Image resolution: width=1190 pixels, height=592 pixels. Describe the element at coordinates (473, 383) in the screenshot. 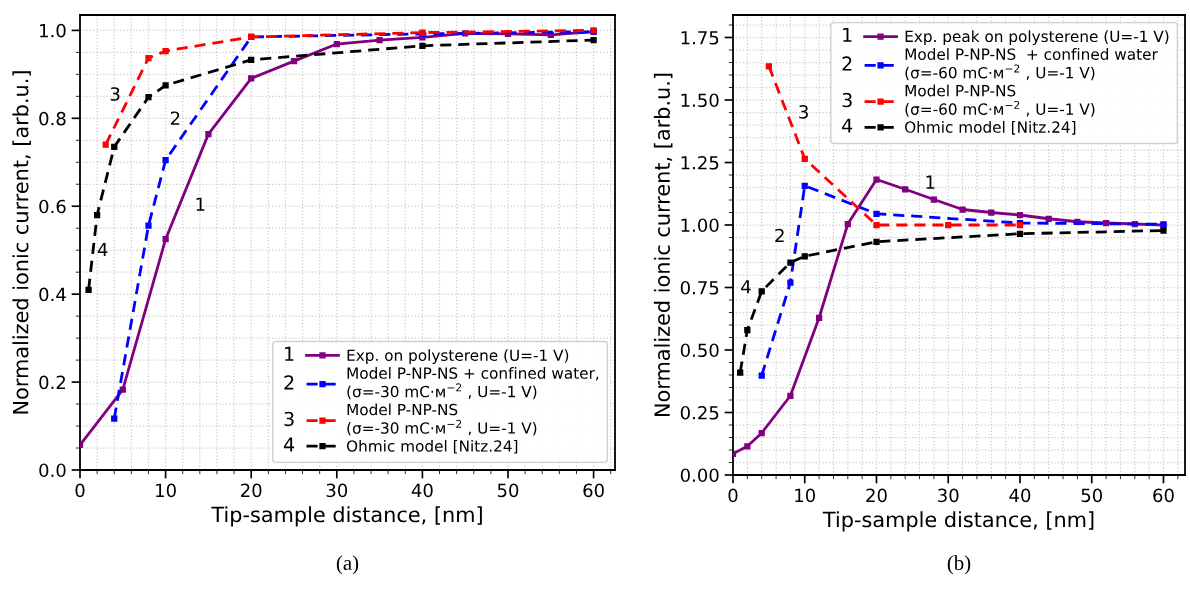

I see `legend-label: Model P-NP-NS + confined water, (σ=-30 mC·м$^{−2}$ , U=-1 V)` at that location.